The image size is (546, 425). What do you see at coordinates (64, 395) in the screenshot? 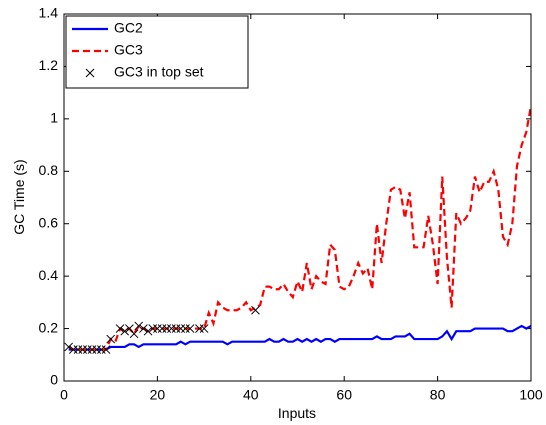
I see `x-tick-label: 0` at bounding box center [64, 395].